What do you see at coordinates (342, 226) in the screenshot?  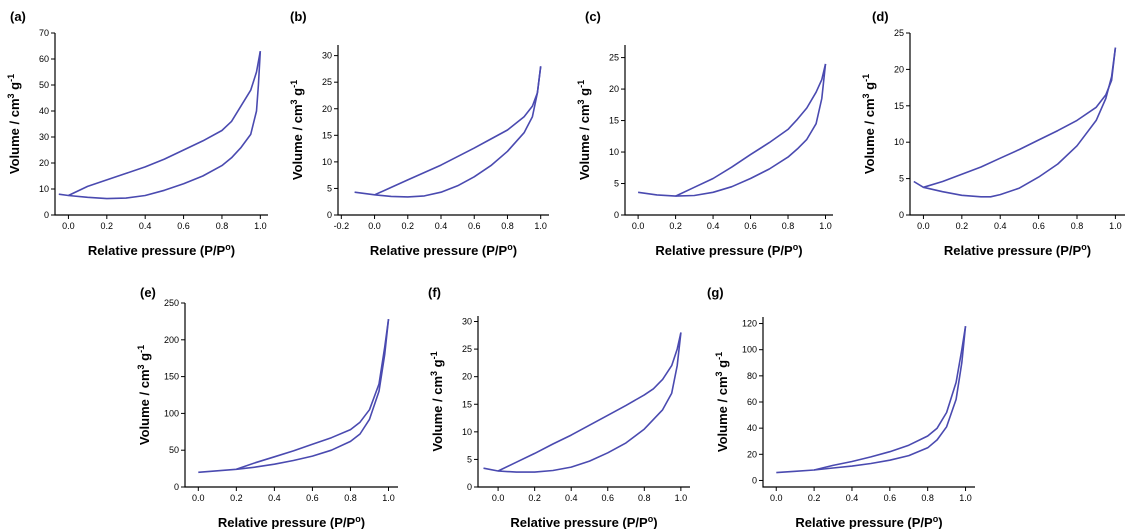 I see `x-tick-label: -0.2` at bounding box center [342, 226].